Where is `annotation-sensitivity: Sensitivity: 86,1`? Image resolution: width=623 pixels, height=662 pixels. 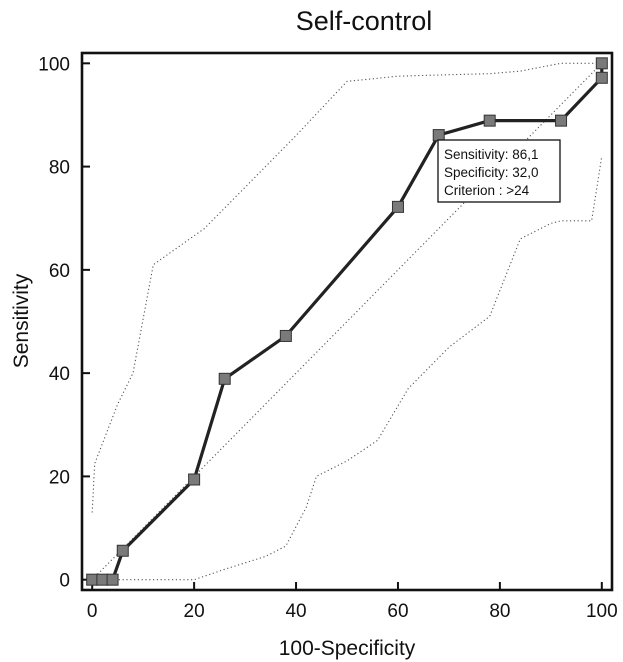
annotation-sensitivity: Sensitivity: 86,1 is located at coordinates (491, 154).